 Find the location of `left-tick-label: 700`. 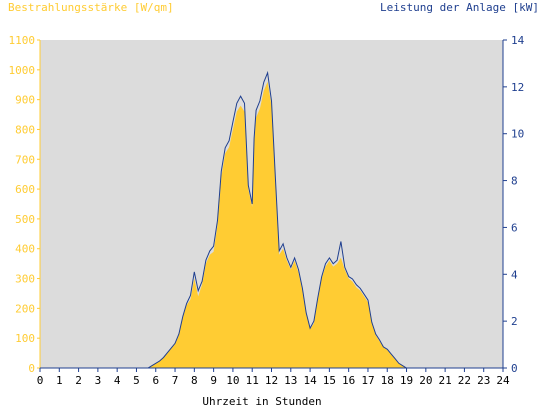

left-tick-label: 700 is located at coordinates (25, 159).